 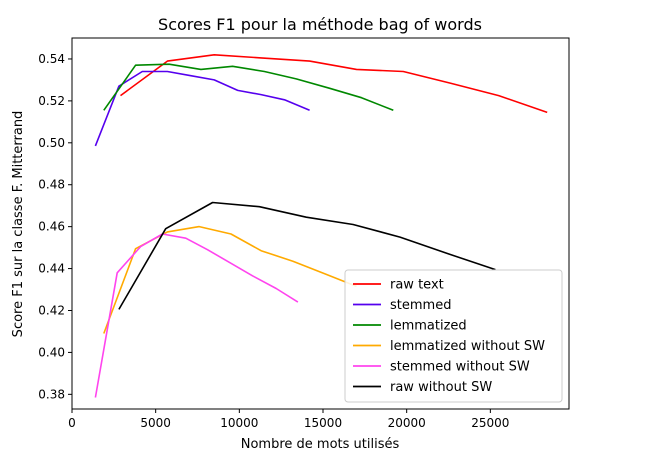 What do you see at coordinates (407, 423) in the screenshot?
I see `x-tick-label: 20000` at bounding box center [407, 423].